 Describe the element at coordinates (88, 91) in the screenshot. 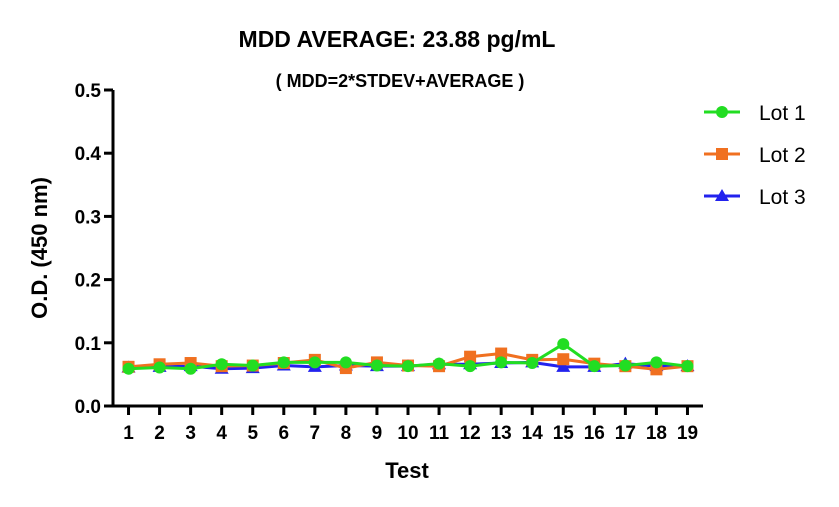

I see `y-tick-label: 0.5` at that location.